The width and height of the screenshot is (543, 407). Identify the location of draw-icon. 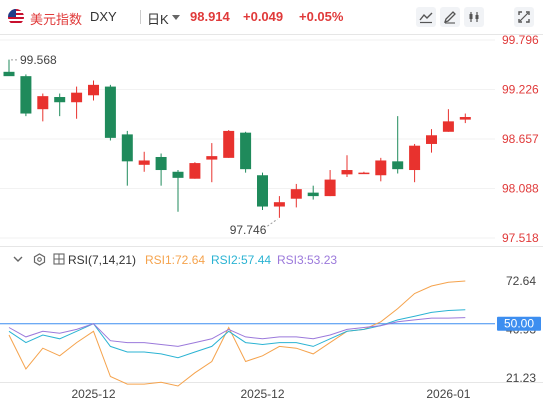
(450, 17).